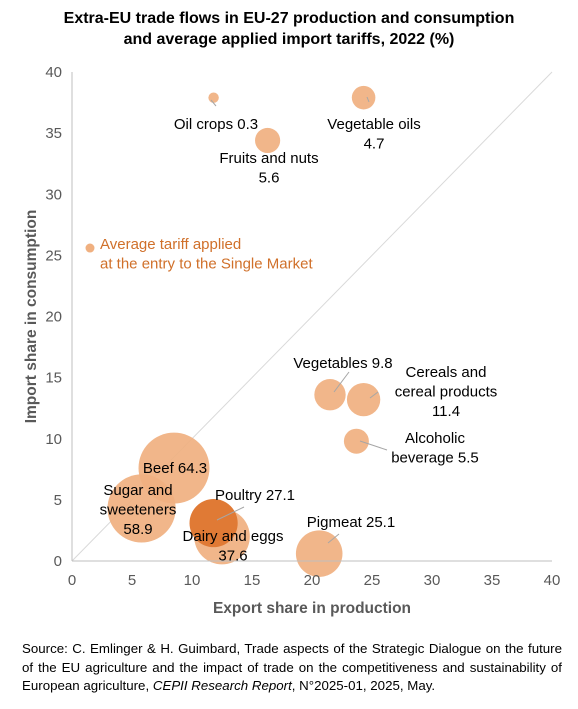 The width and height of the screenshot is (578, 709). I want to click on source-report-number: , N°2025-01, 2025, May., so click(363, 685).